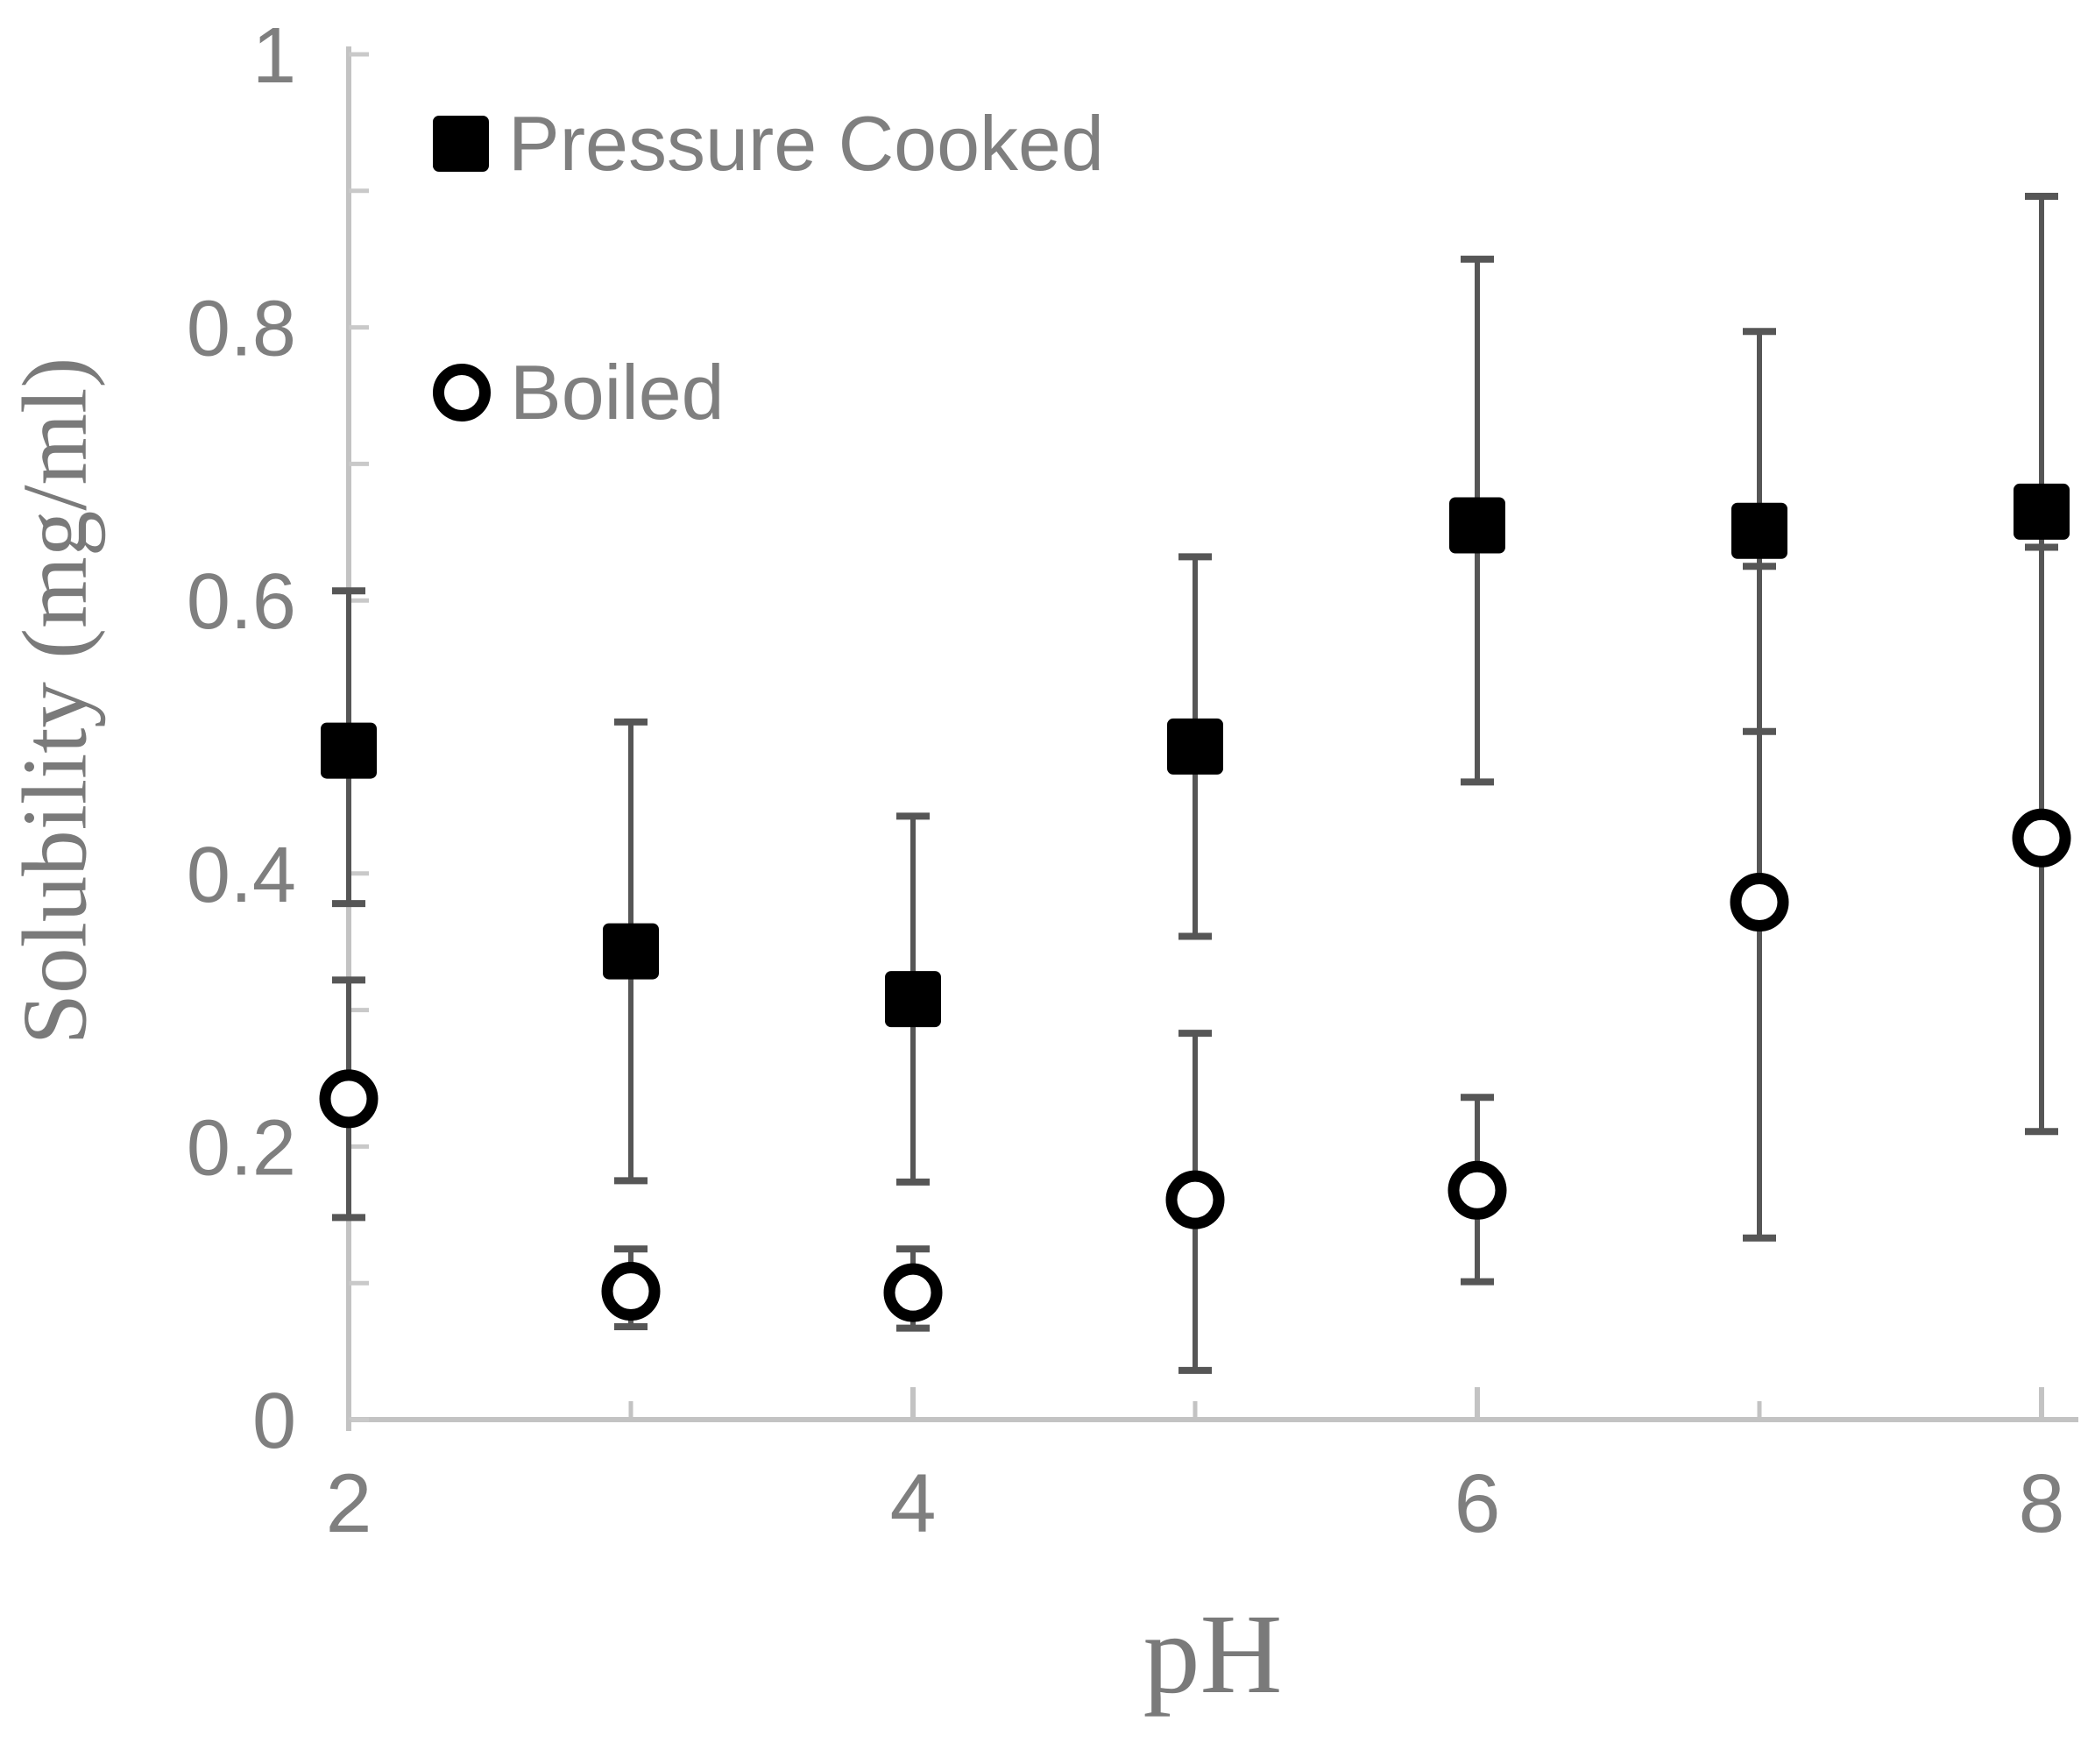 Image resolution: width=2095 pixels, height=1764 pixels. Describe the element at coordinates (241, 876) in the screenshot. I see `y-tick-label: 0.4` at that location.